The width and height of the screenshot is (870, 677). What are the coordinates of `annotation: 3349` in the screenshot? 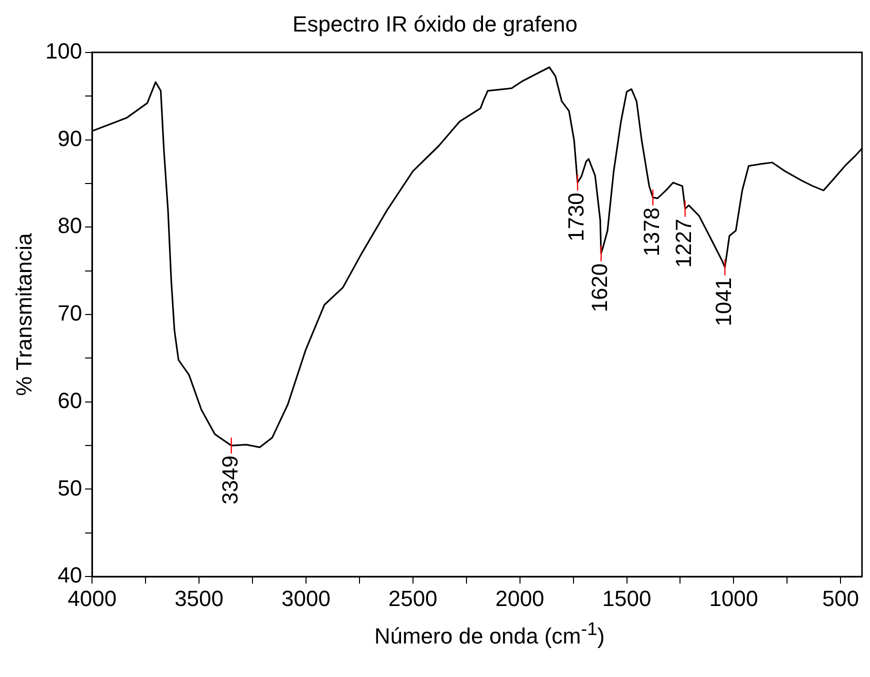 It's located at (229, 480).